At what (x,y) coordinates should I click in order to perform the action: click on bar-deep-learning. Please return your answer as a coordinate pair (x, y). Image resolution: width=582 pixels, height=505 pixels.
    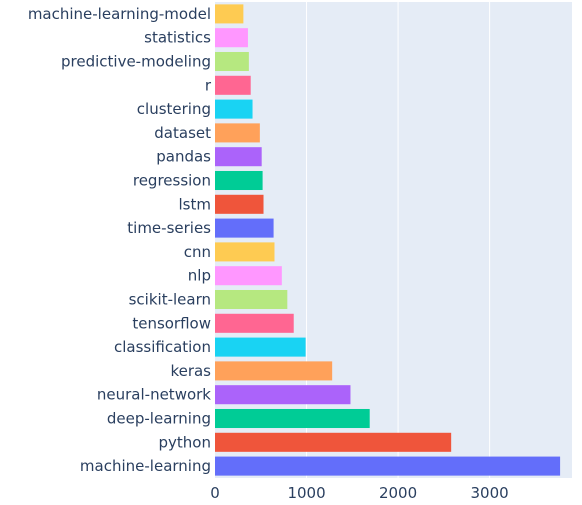
    Looking at the image, I should click on (292, 418).